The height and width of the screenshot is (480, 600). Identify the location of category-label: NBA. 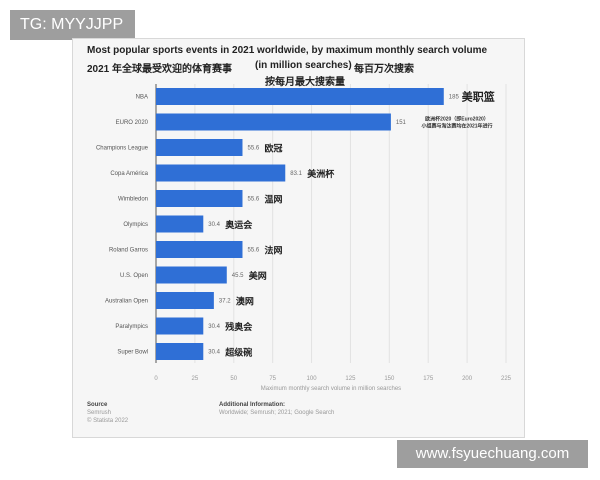
(142, 98).